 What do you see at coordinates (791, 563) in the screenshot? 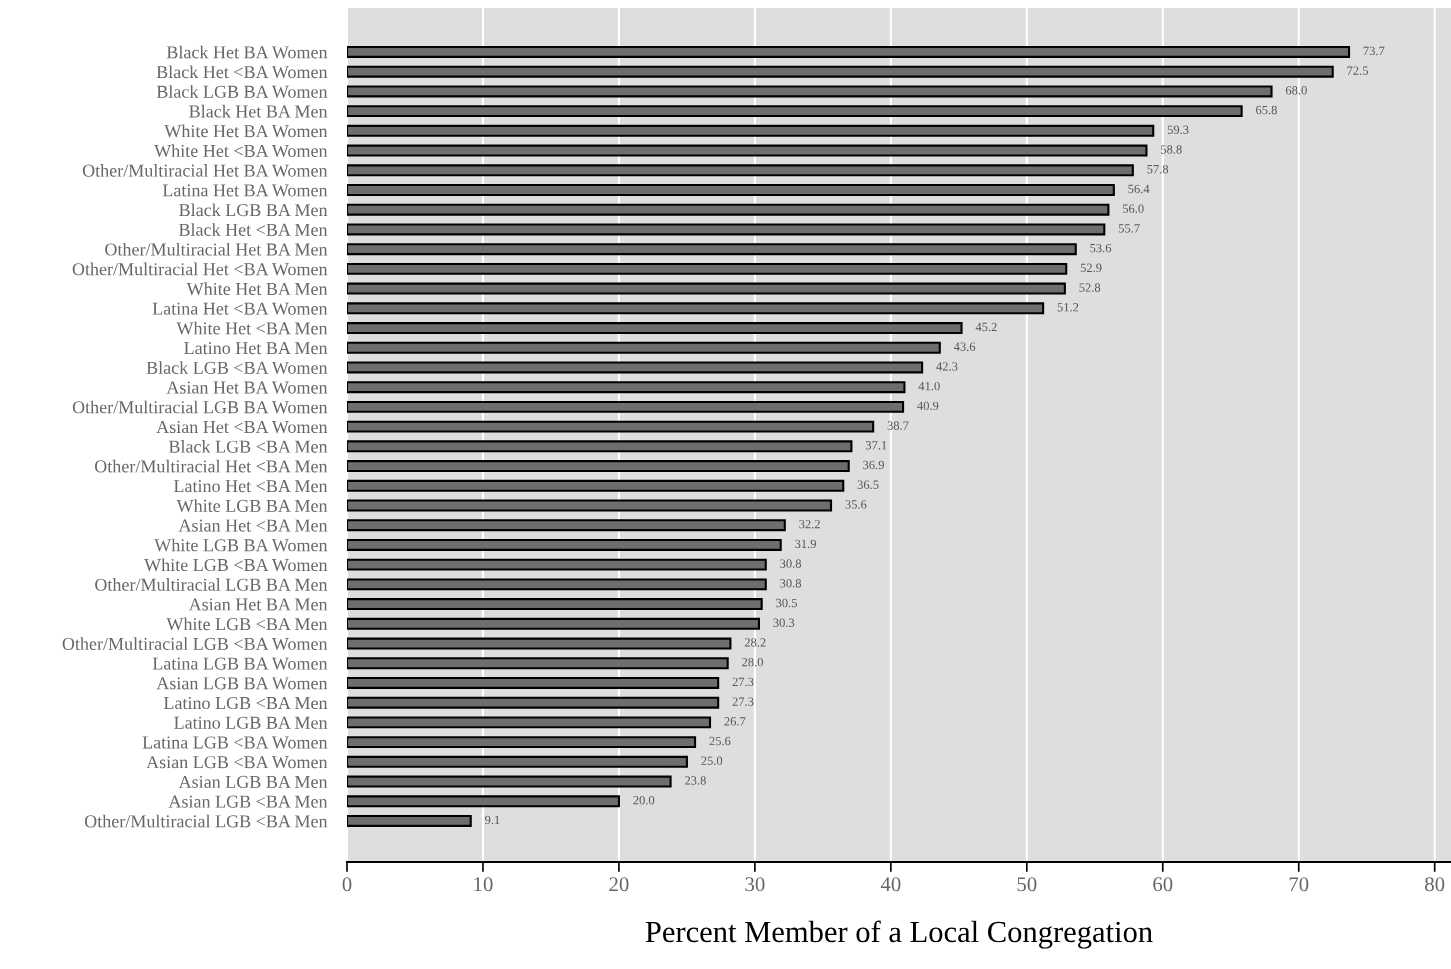
I see `data-label: 30.8` at bounding box center [791, 563].